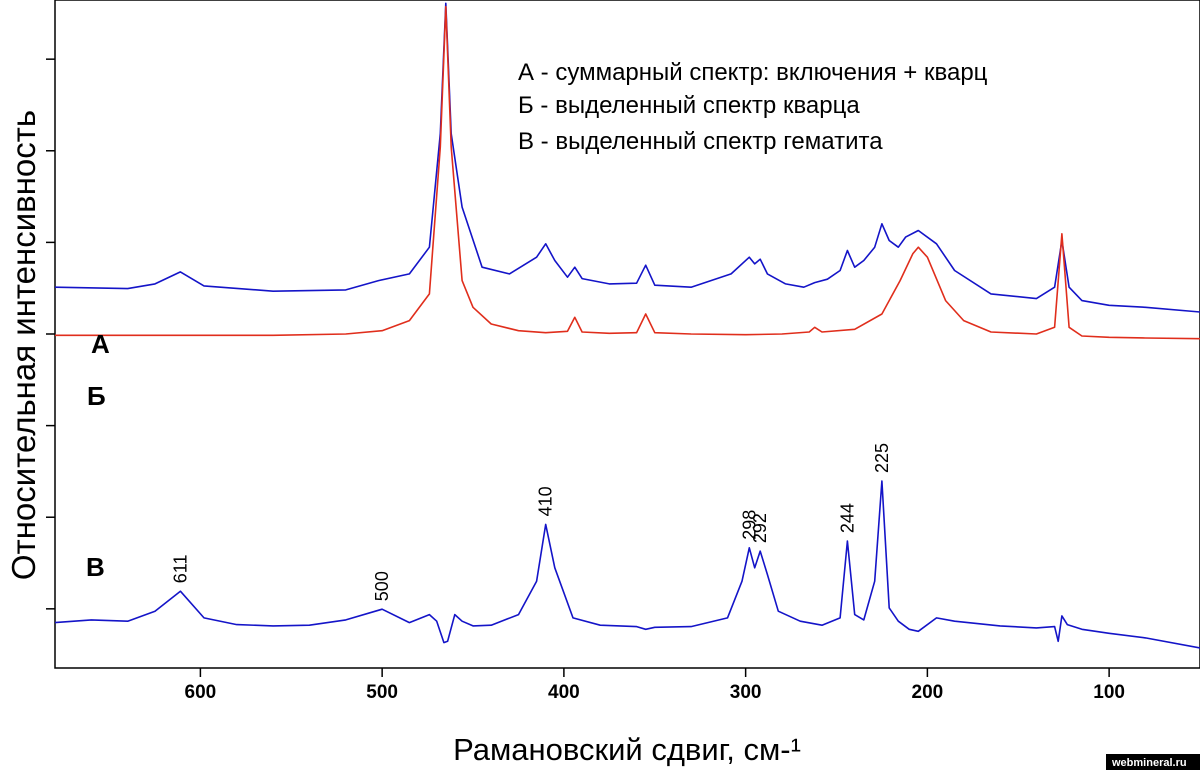 This screenshot has width=1200, height=770. I want to click on x-tick-label-400: 400, so click(564, 692).